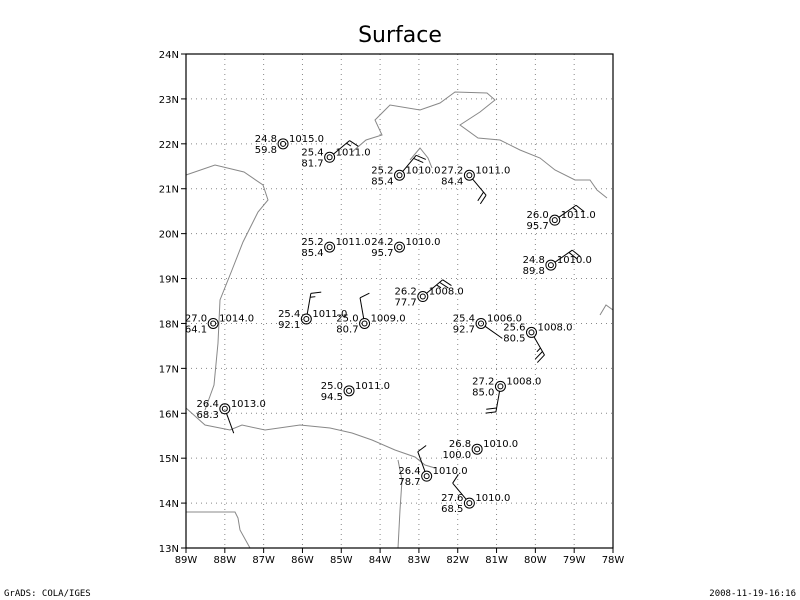 This screenshot has width=800, height=600. Describe the element at coordinates (504, 318) in the screenshot. I see `station-pressure: 1006.0` at that location.